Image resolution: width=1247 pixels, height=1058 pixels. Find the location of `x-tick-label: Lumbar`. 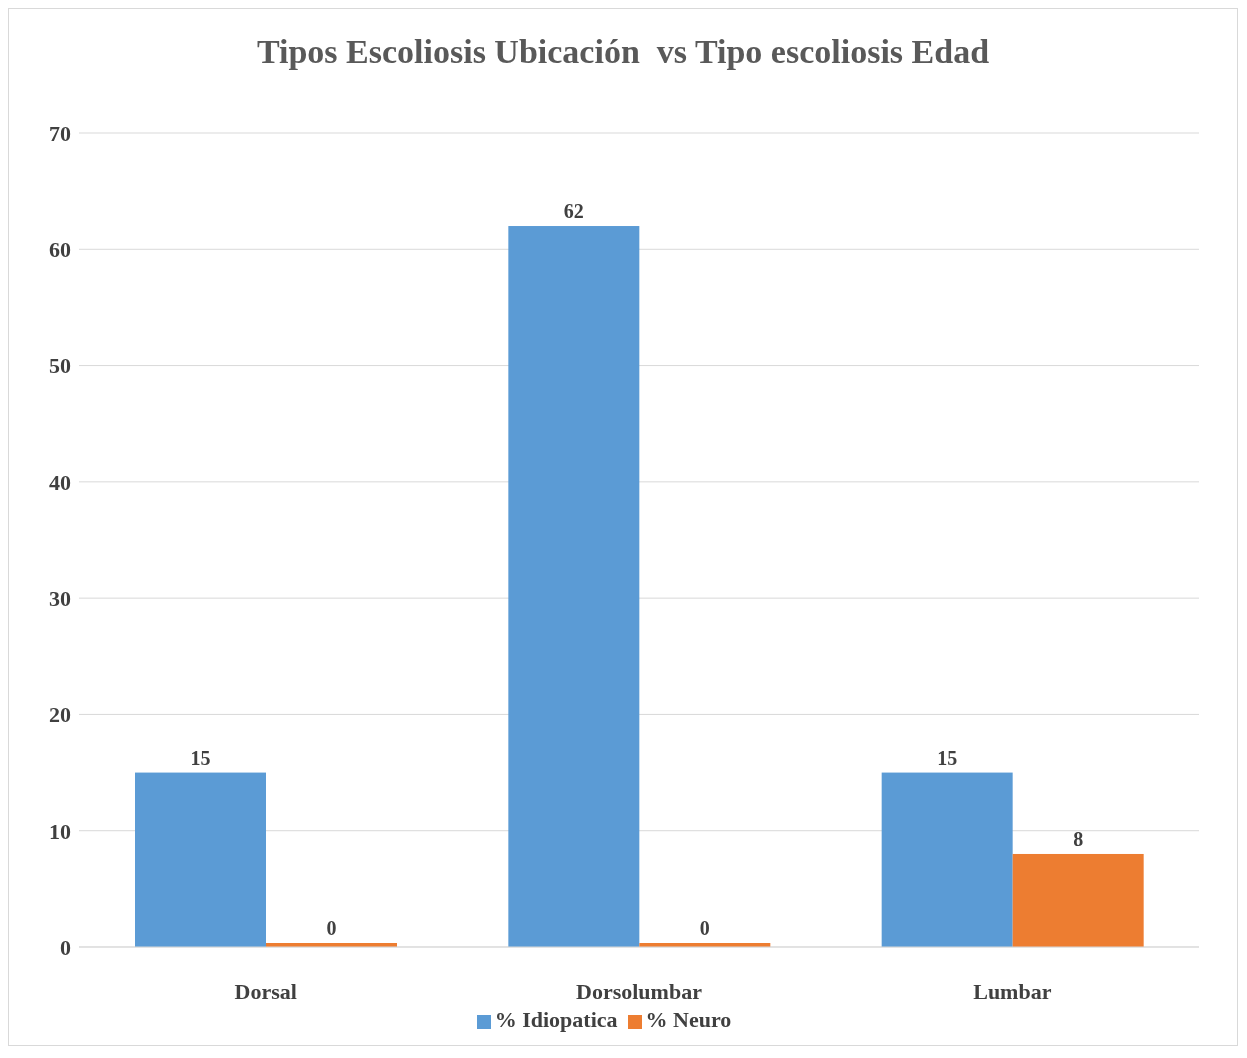

x-tick-label: Lumbar is located at coordinates (1012, 991).